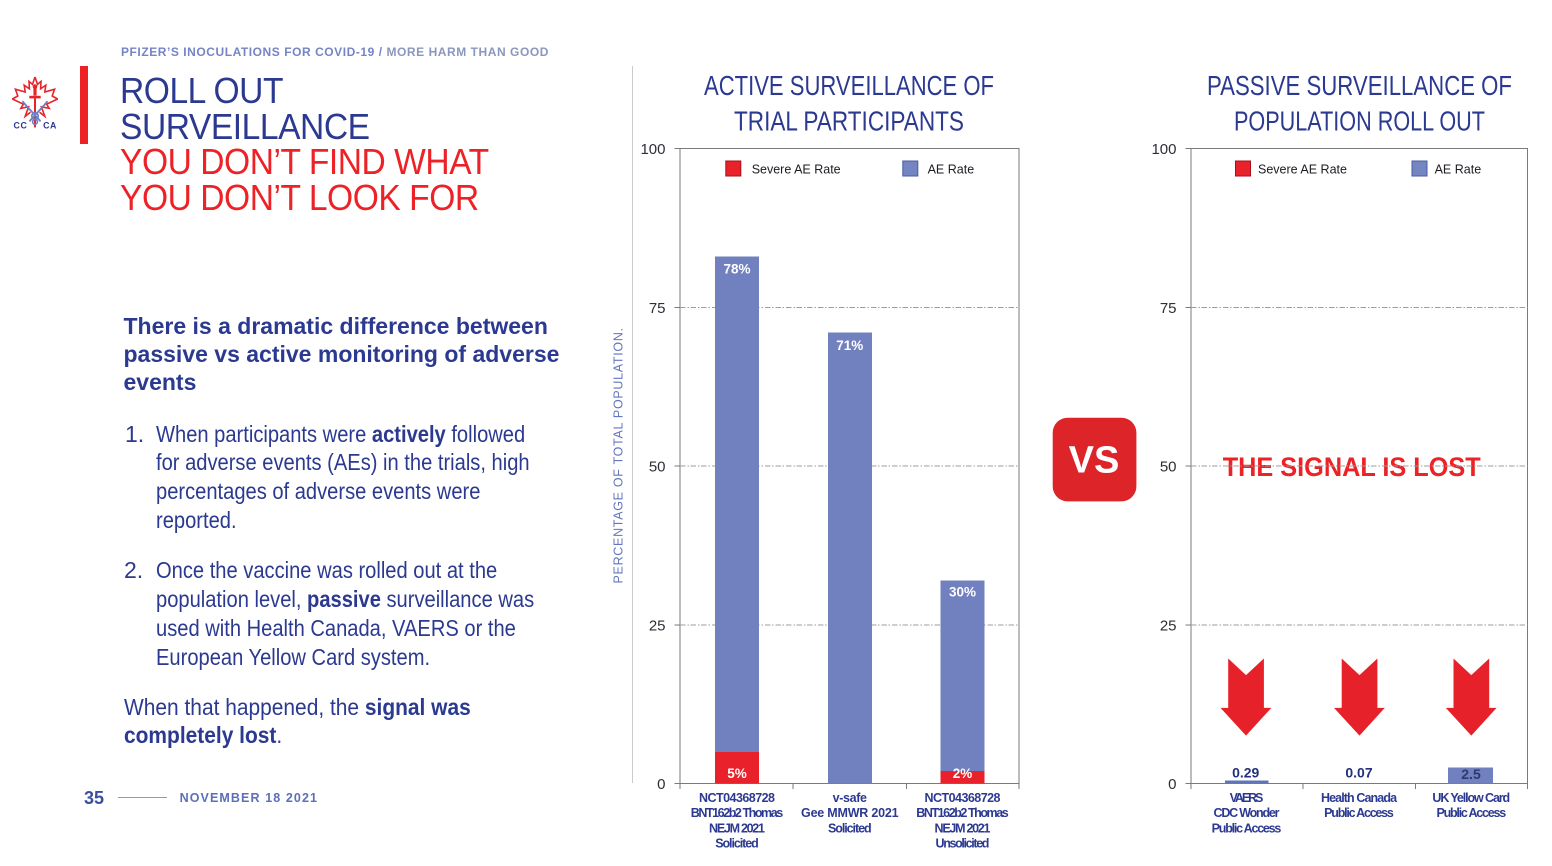 The height and width of the screenshot is (866, 1552). Describe the element at coordinates (736, 269) in the screenshot. I see `svg-text: 78%` at that location.